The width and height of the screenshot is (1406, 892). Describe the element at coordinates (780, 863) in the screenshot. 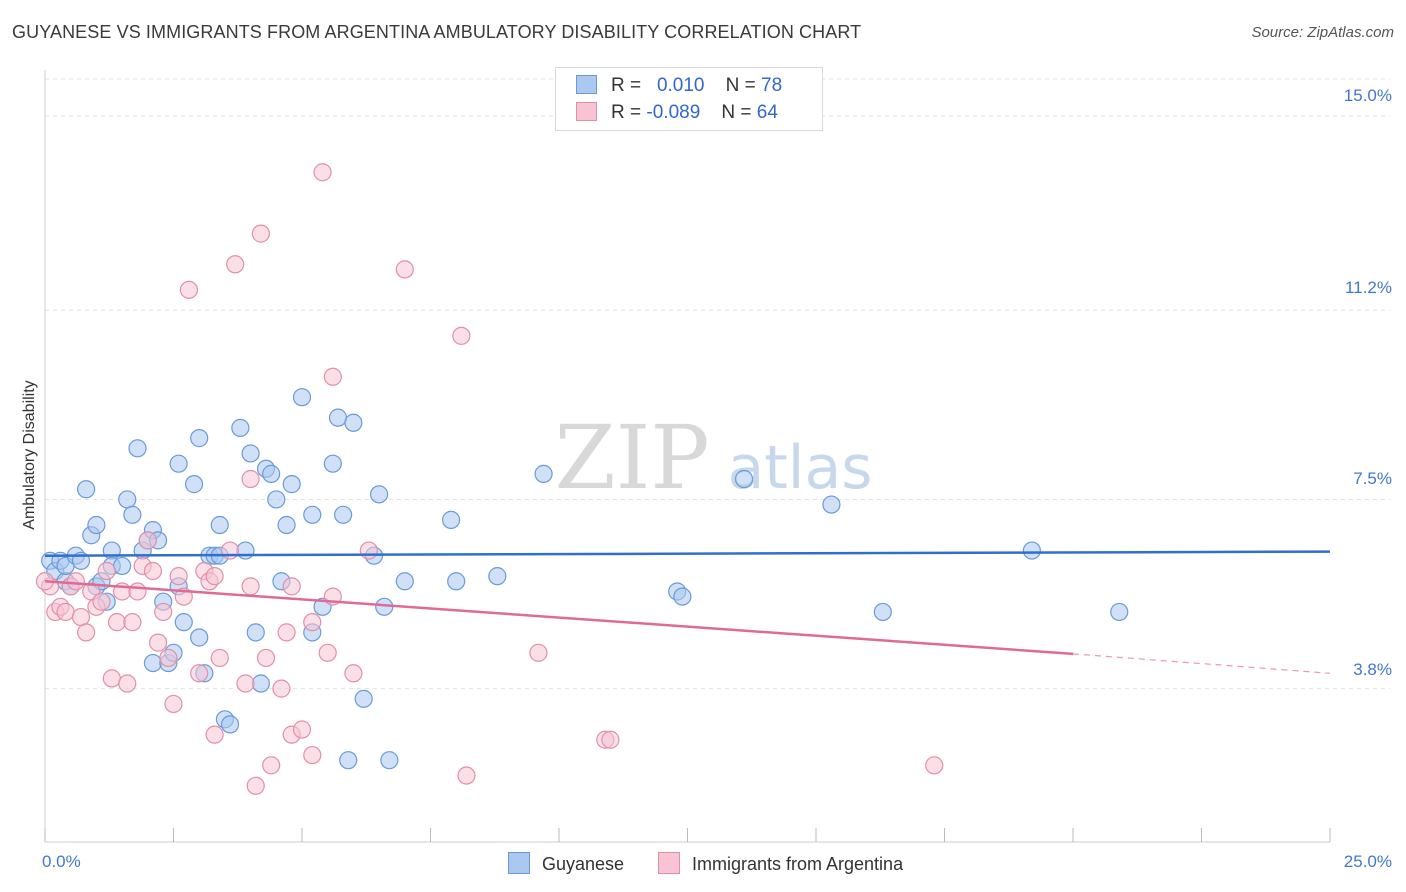

I see `legend-item-argentina: Immigrants from Argentina` at that location.